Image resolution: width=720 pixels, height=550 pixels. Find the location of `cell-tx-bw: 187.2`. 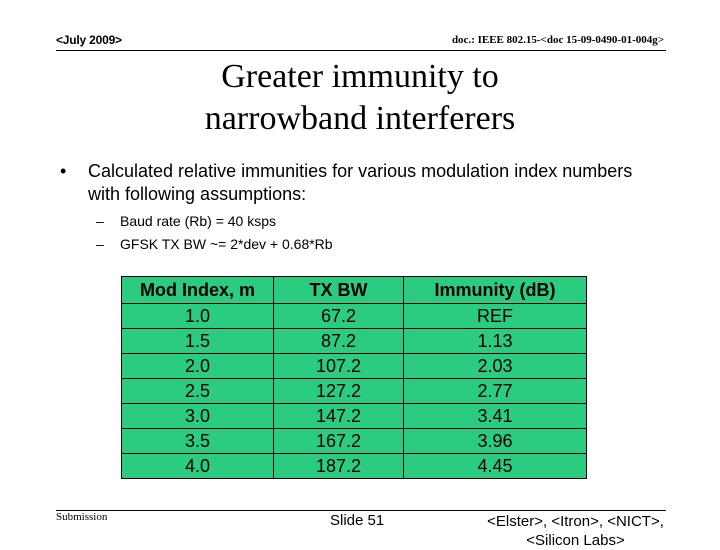

cell-tx-bw: 187.2 is located at coordinates (338, 466).